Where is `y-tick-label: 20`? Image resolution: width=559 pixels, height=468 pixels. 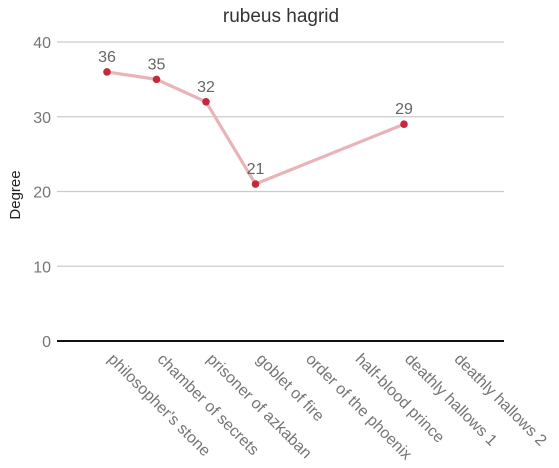 y-tick-label: 20 is located at coordinates (42, 193).